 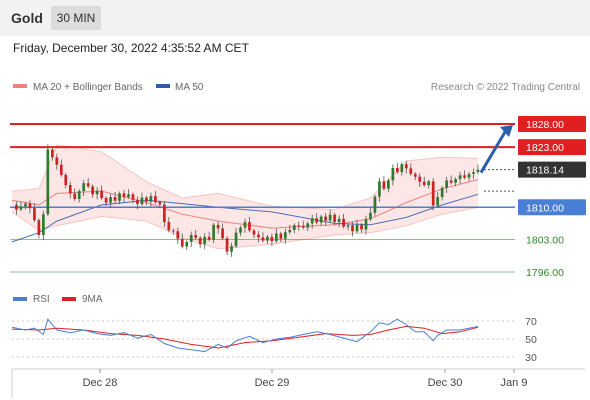 What do you see at coordinates (531, 322) in the screenshot?
I see `rsi-tick-label: 70` at bounding box center [531, 322].